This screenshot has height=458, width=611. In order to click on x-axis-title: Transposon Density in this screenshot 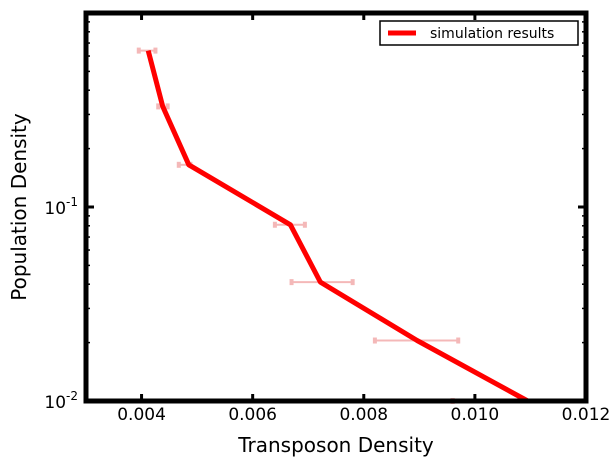, I will do `click(335, 445)`.